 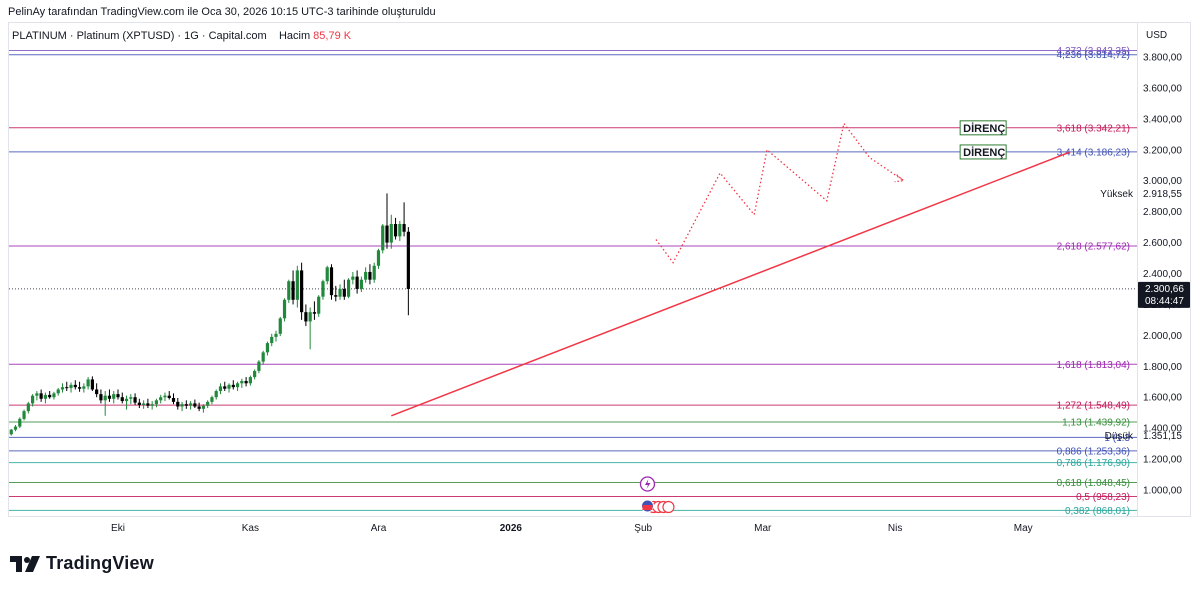 I want to click on high-label: Yüksek, so click(x=1117, y=194).